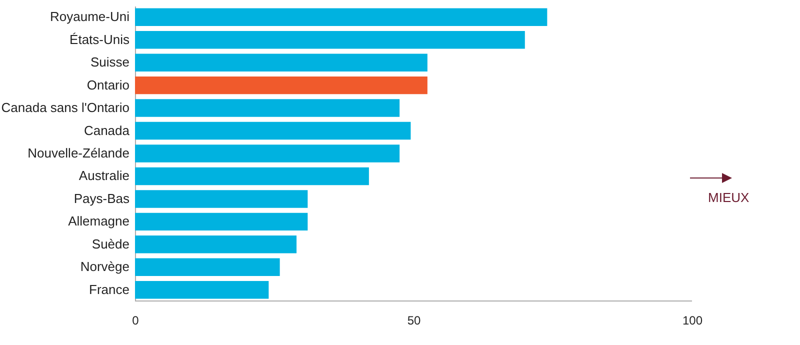 This screenshot has width=800, height=345. Describe the element at coordinates (99, 221) in the screenshot. I see `y-tick-label: Allemagne` at that location.